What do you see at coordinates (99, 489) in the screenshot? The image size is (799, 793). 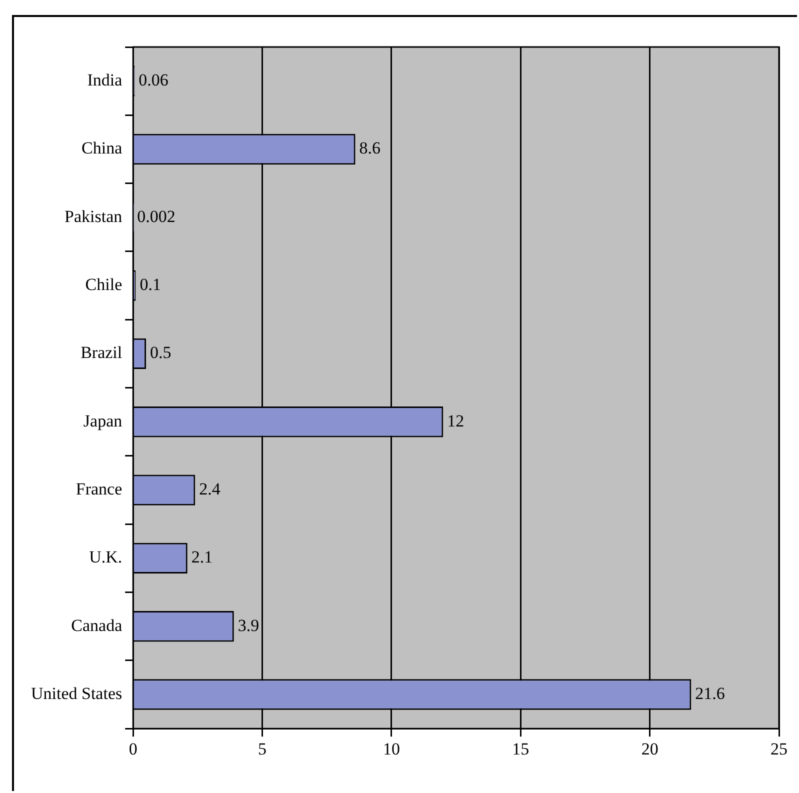 I see `y-tick-label: France` at bounding box center [99, 489].